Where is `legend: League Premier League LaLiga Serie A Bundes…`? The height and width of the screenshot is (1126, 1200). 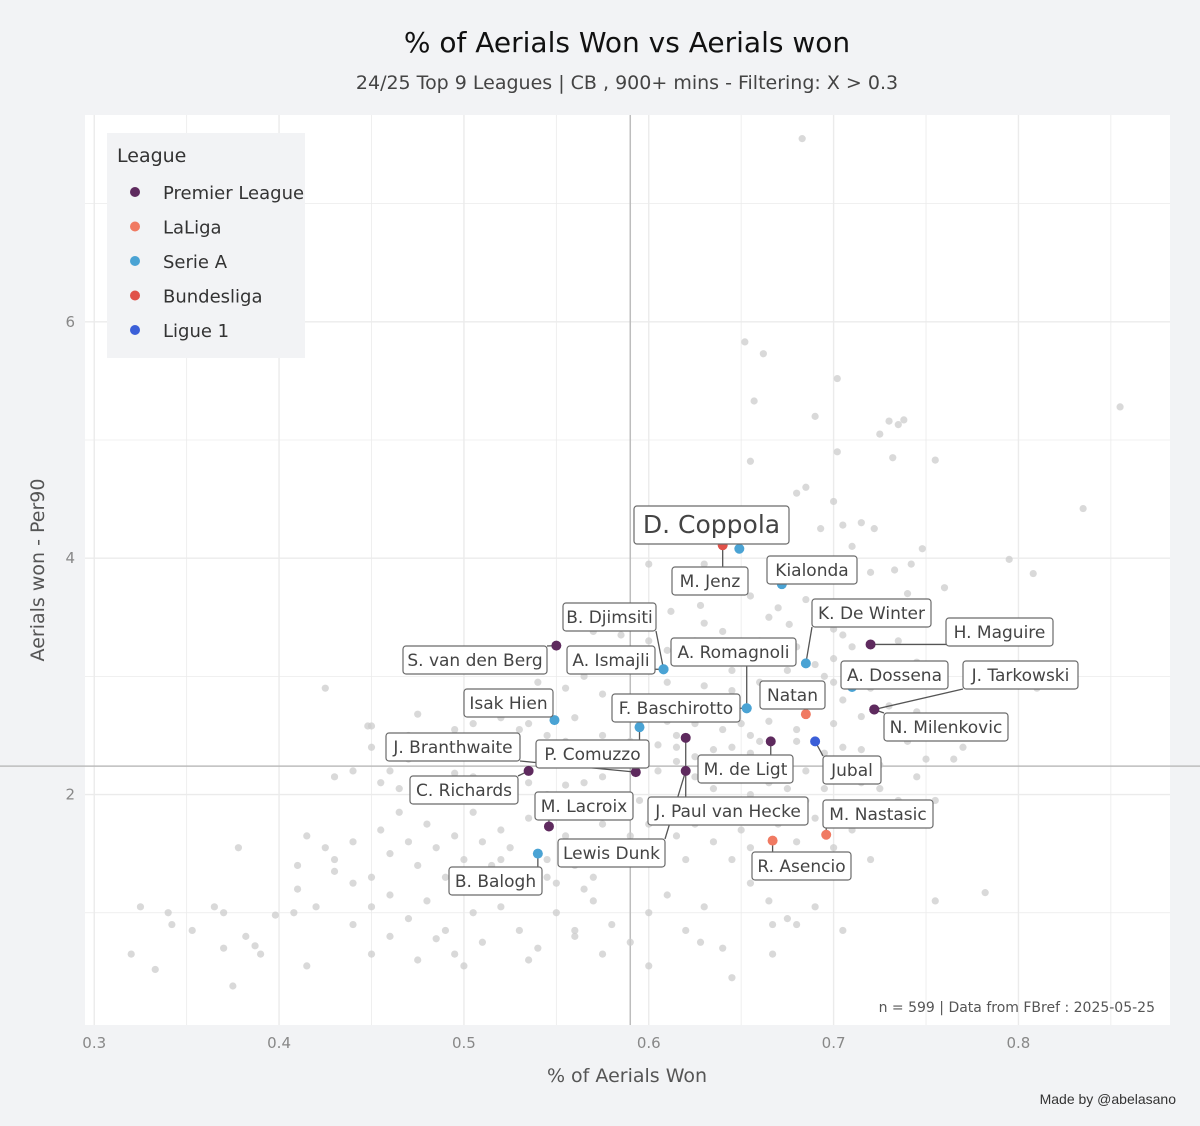 legend: League Premier League LaLiga Serie A Bundes… is located at coordinates (206, 245).